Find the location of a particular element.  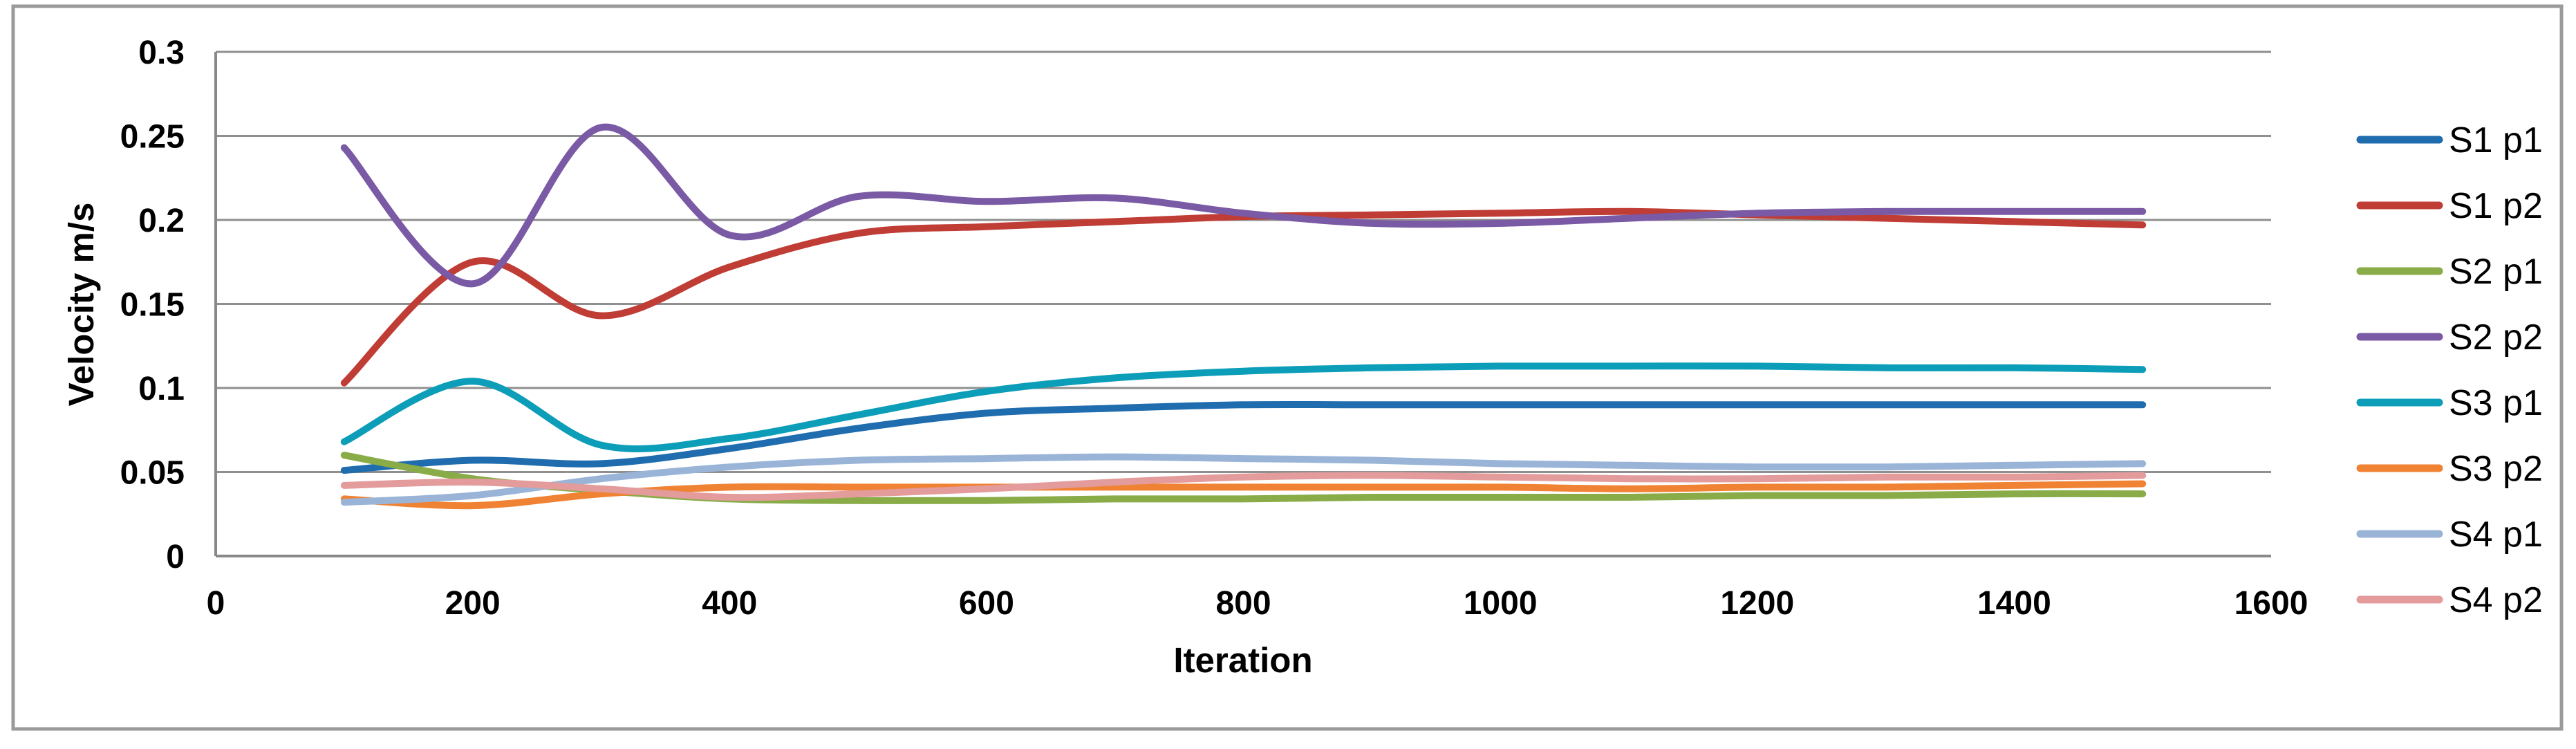

legend-label-s2-p1: S2 p1 is located at coordinates (2496, 272).